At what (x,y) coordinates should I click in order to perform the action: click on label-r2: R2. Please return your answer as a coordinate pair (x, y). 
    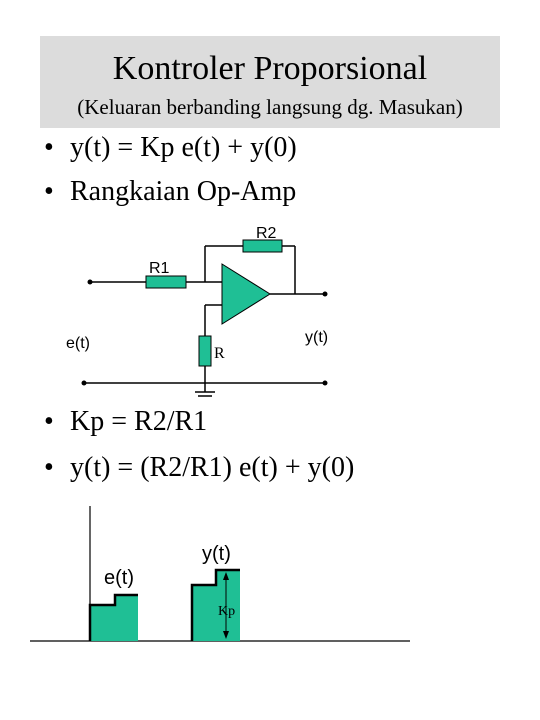
    Looking at the image, I should click on (266, 233).